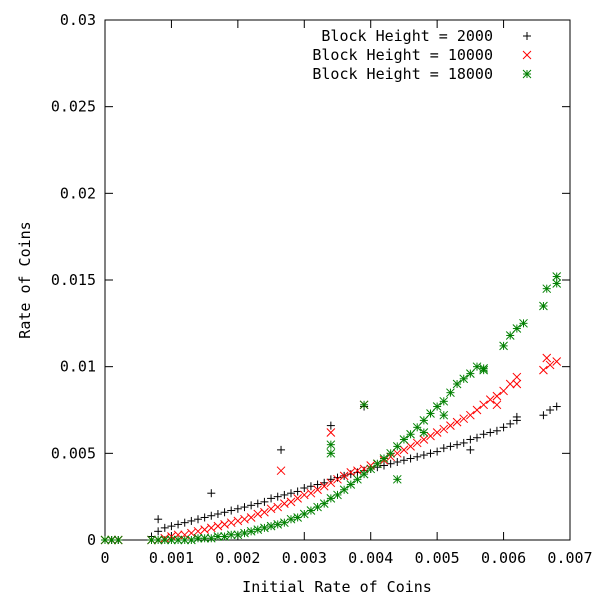 This screenshot has height=600, width=600. Describe the element at coordinates (503, 558) in the screenshot. I see `x-tick-label: 0.006` at that location.